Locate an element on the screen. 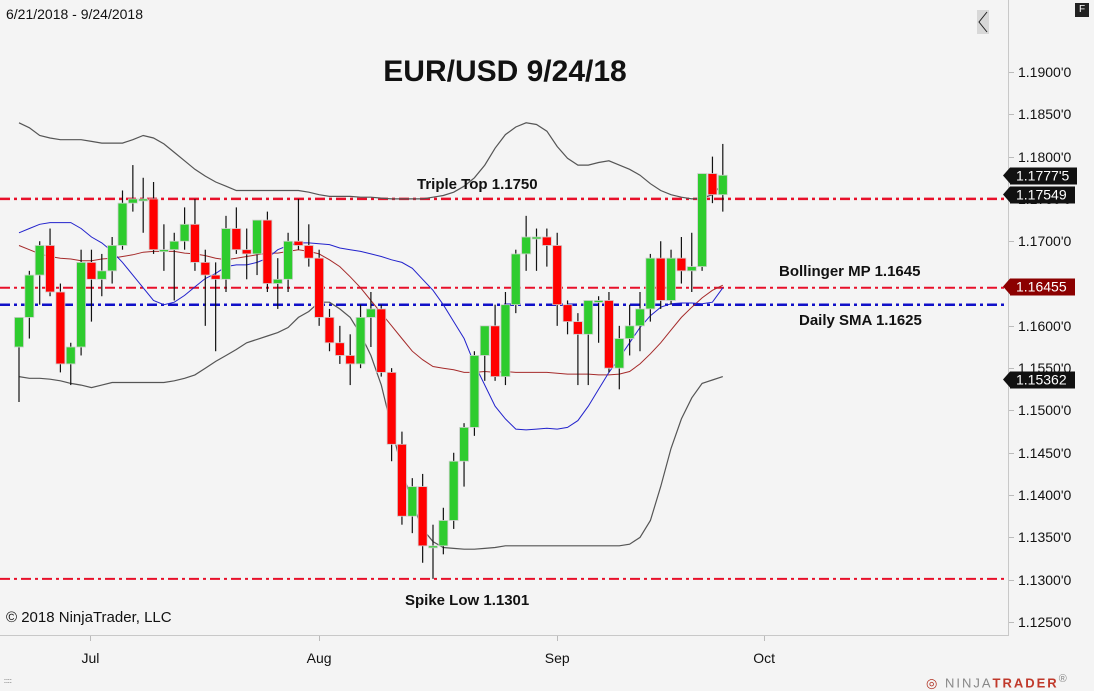 The image size is (1094, 691). copyright-text: © 2018 NinjaTrader, LLC is located at coordinates (89, 617).